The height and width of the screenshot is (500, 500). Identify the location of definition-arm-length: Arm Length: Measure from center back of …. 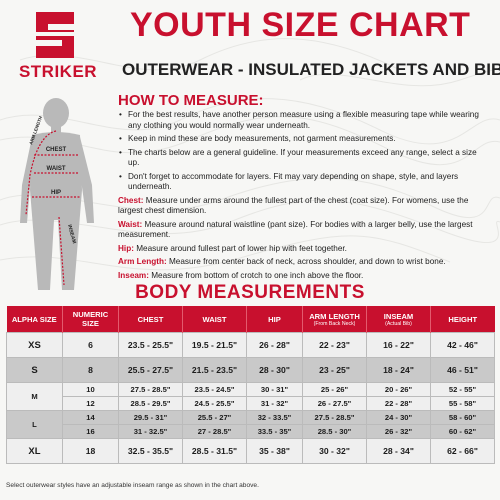
(304, 262).